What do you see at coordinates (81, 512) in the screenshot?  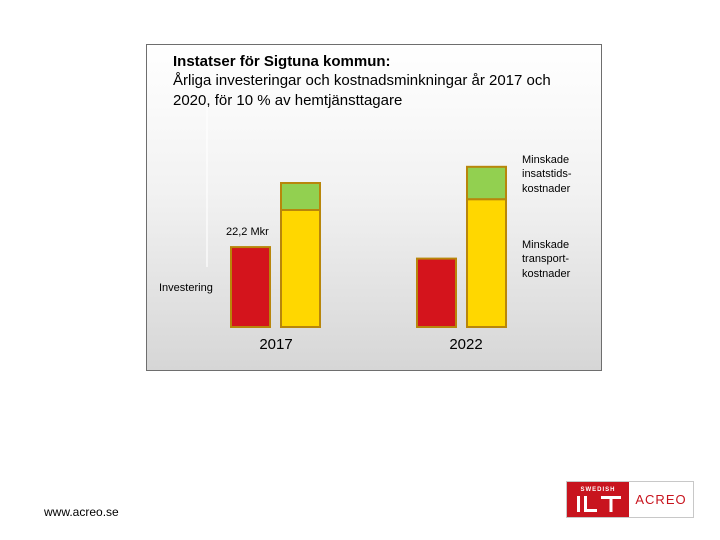 I see `footer-url: www.acreo.se` at bounding box center [81, 512].